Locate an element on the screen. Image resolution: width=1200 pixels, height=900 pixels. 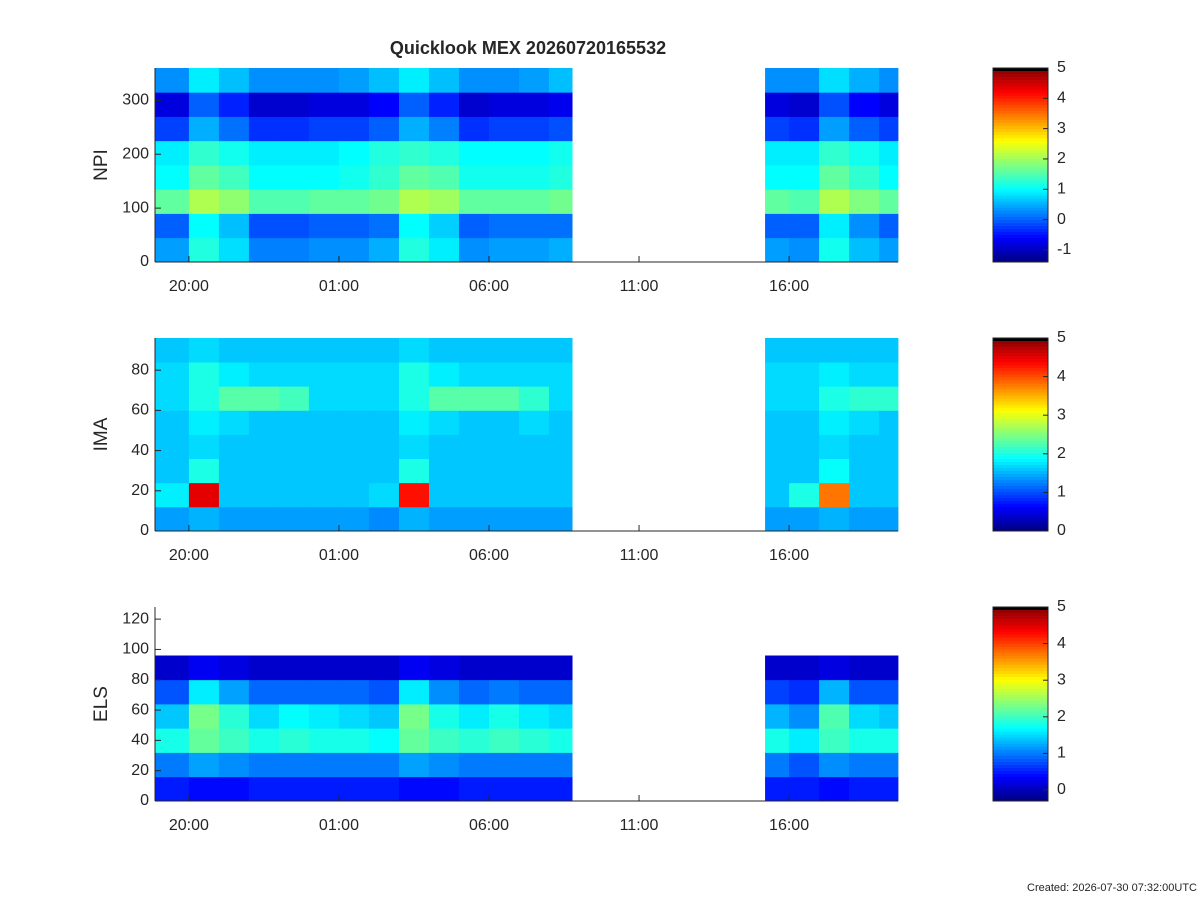
y-tick-label: 0 is located at coordinates (144, 261).